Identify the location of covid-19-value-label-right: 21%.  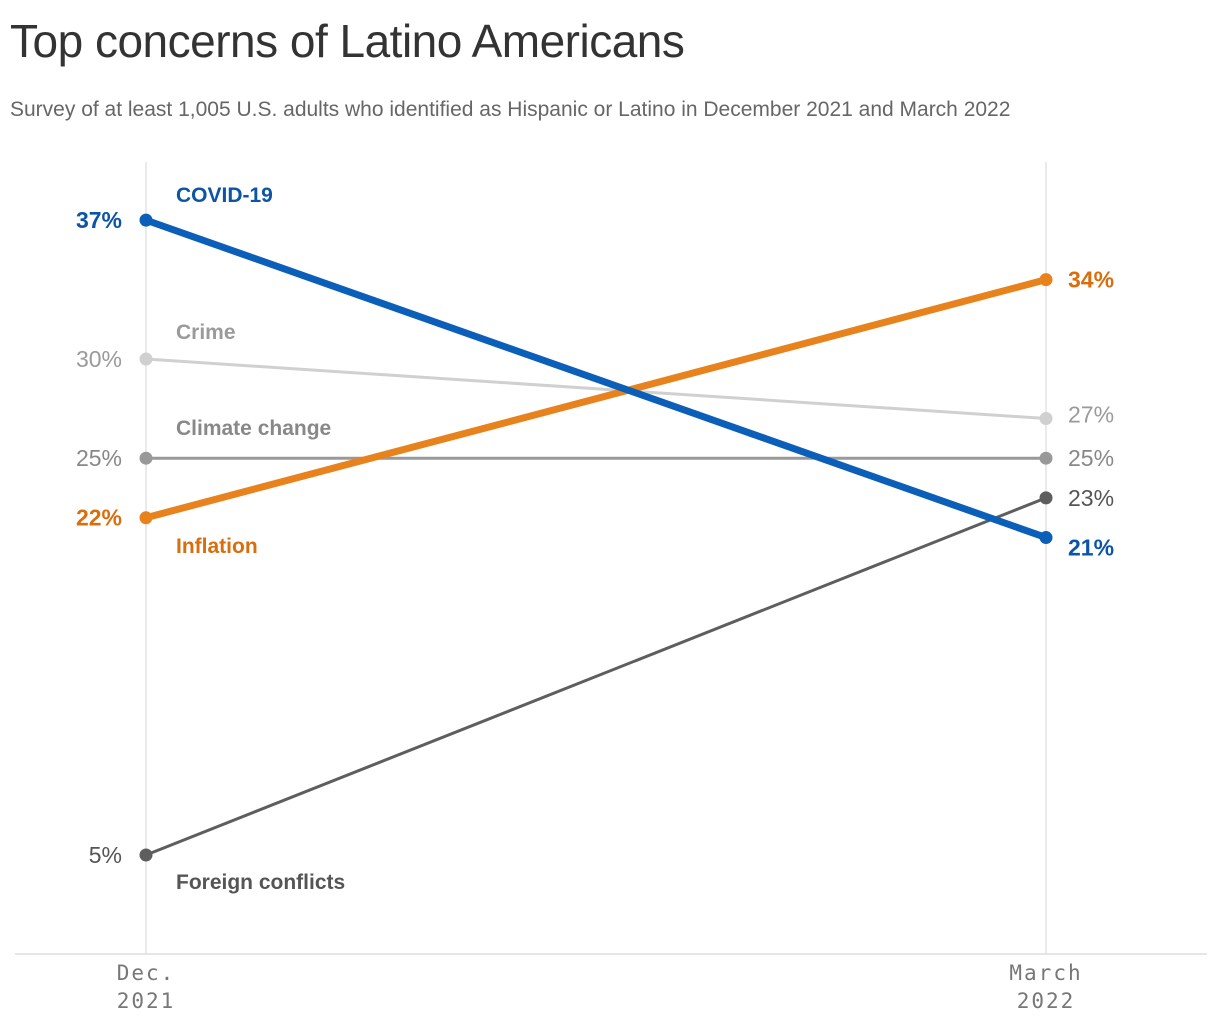
(1091, 548).